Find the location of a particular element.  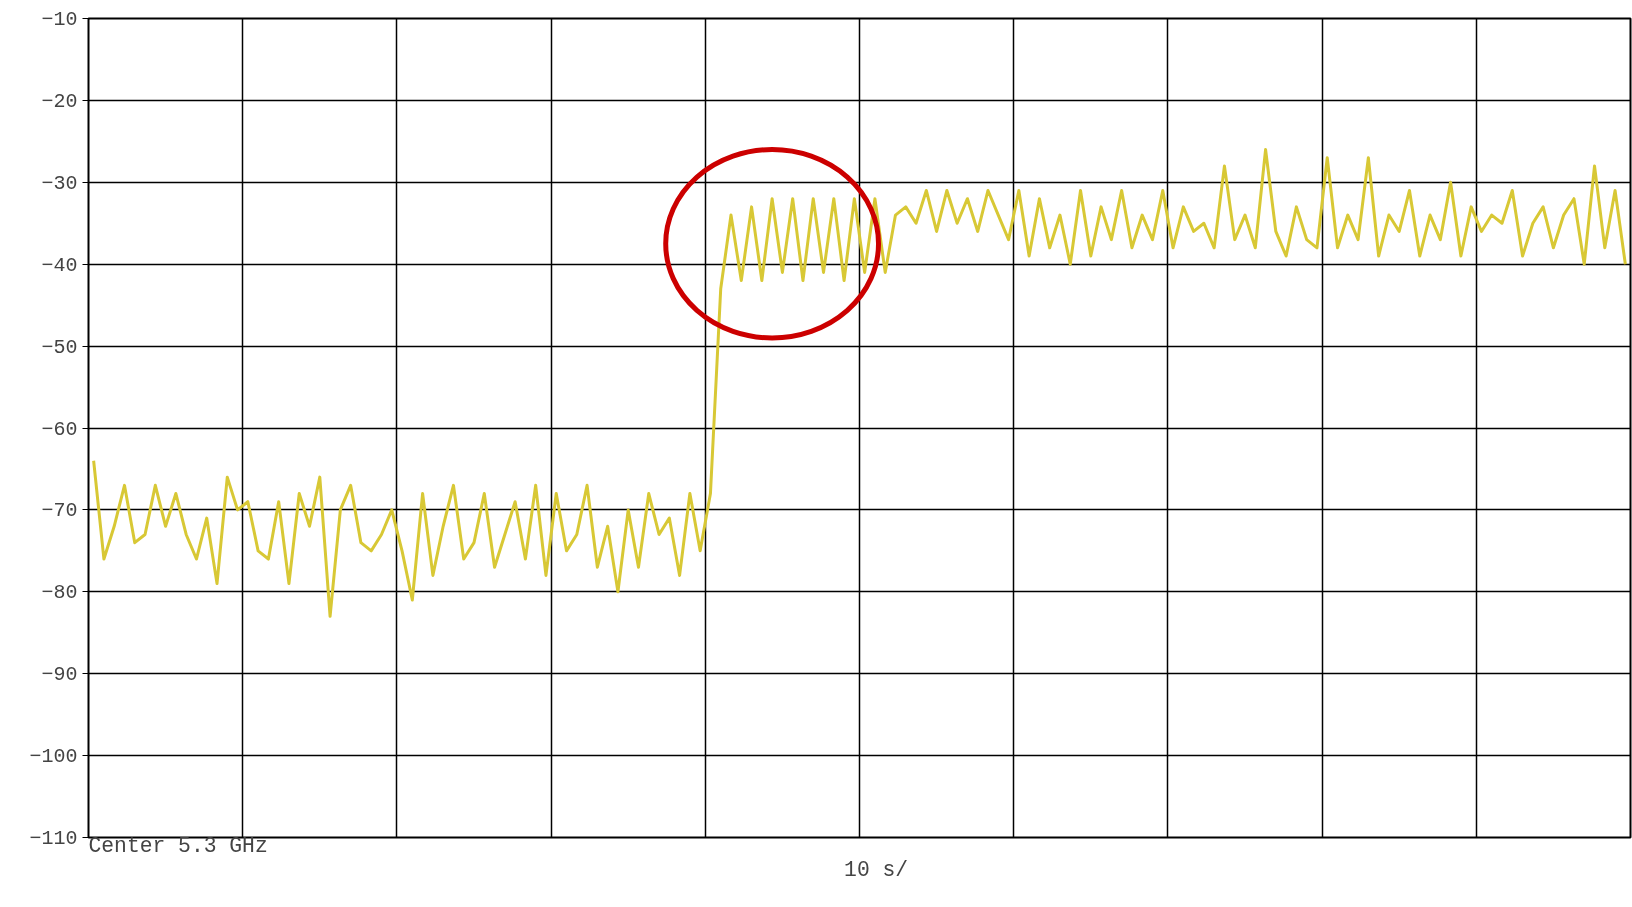

y-tick-label: −60 is located at coordinates (59, 429).